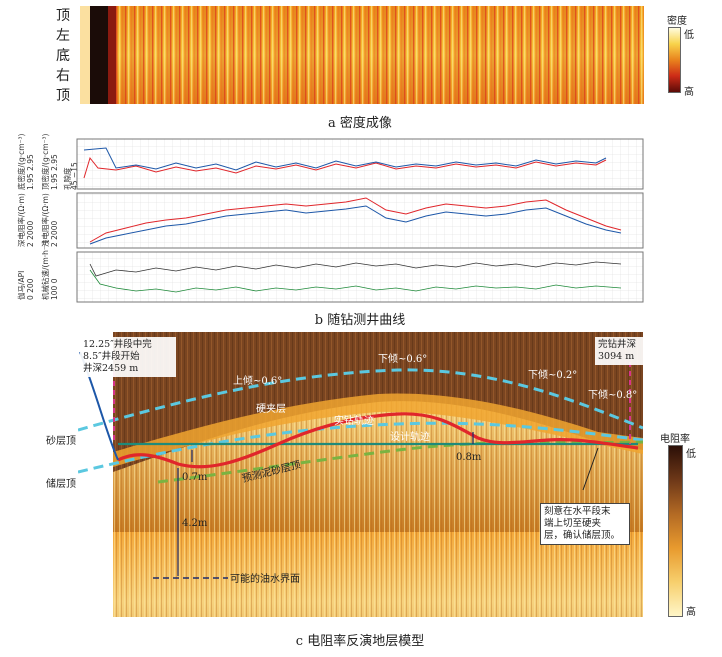  Describe the element at coordinates (54, 172) in the screenshot. I see `track1-range-2: 1.95 2.95` at that location.